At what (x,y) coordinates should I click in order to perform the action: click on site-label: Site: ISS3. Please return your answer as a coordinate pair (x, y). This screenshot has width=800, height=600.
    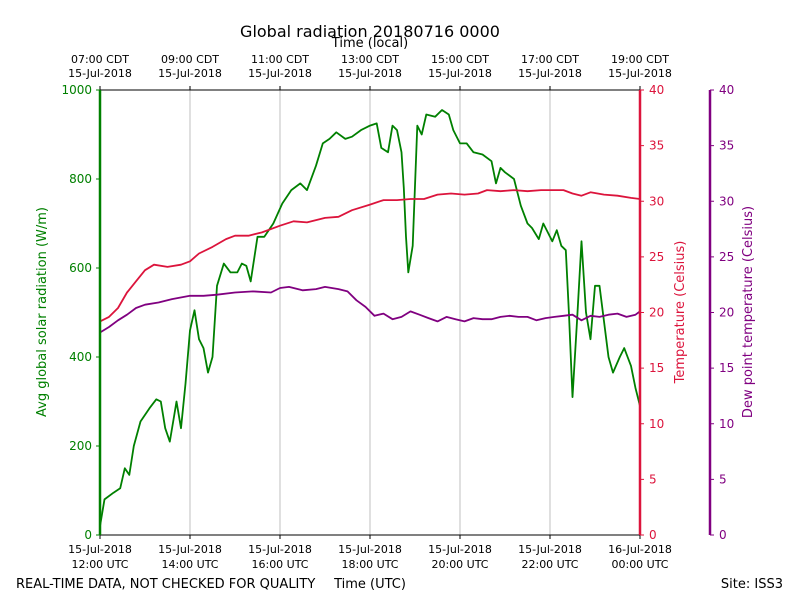
    Looking at the image, I should click on (752, 584).